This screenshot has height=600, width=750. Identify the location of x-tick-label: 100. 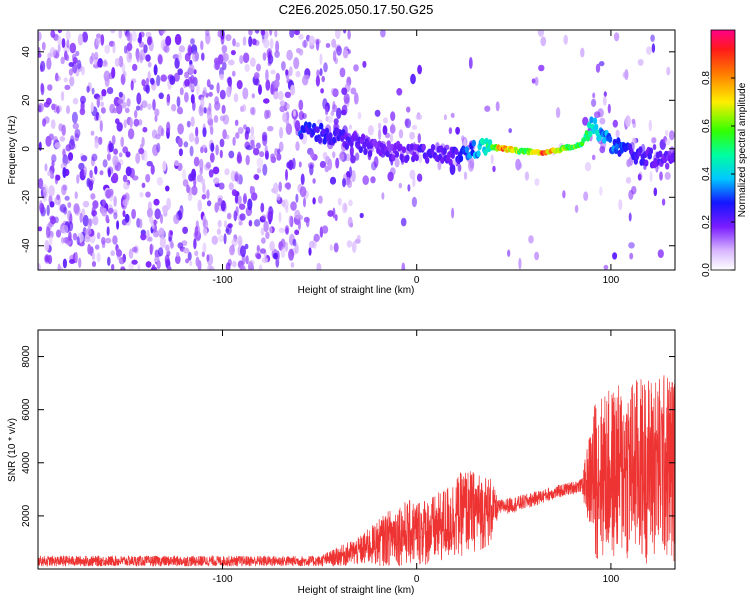
(611, 280).